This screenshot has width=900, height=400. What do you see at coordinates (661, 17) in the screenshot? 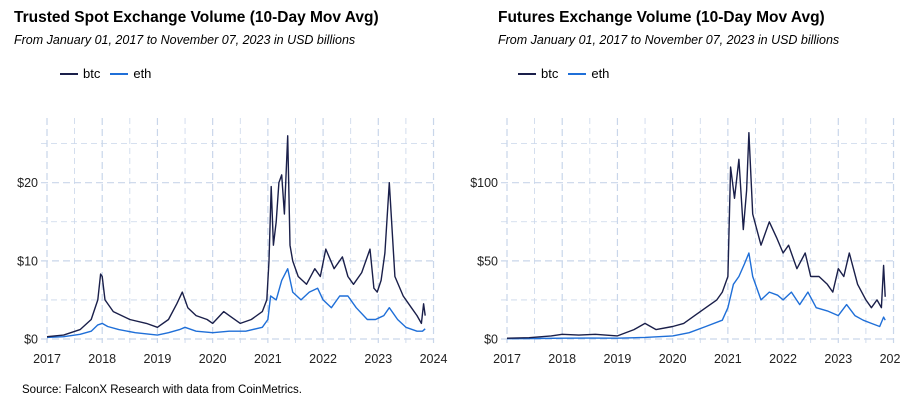
I see `chart-title: Futures Exchange Volume (10-Day Mov Avg)` at bounding box center [661, 17].